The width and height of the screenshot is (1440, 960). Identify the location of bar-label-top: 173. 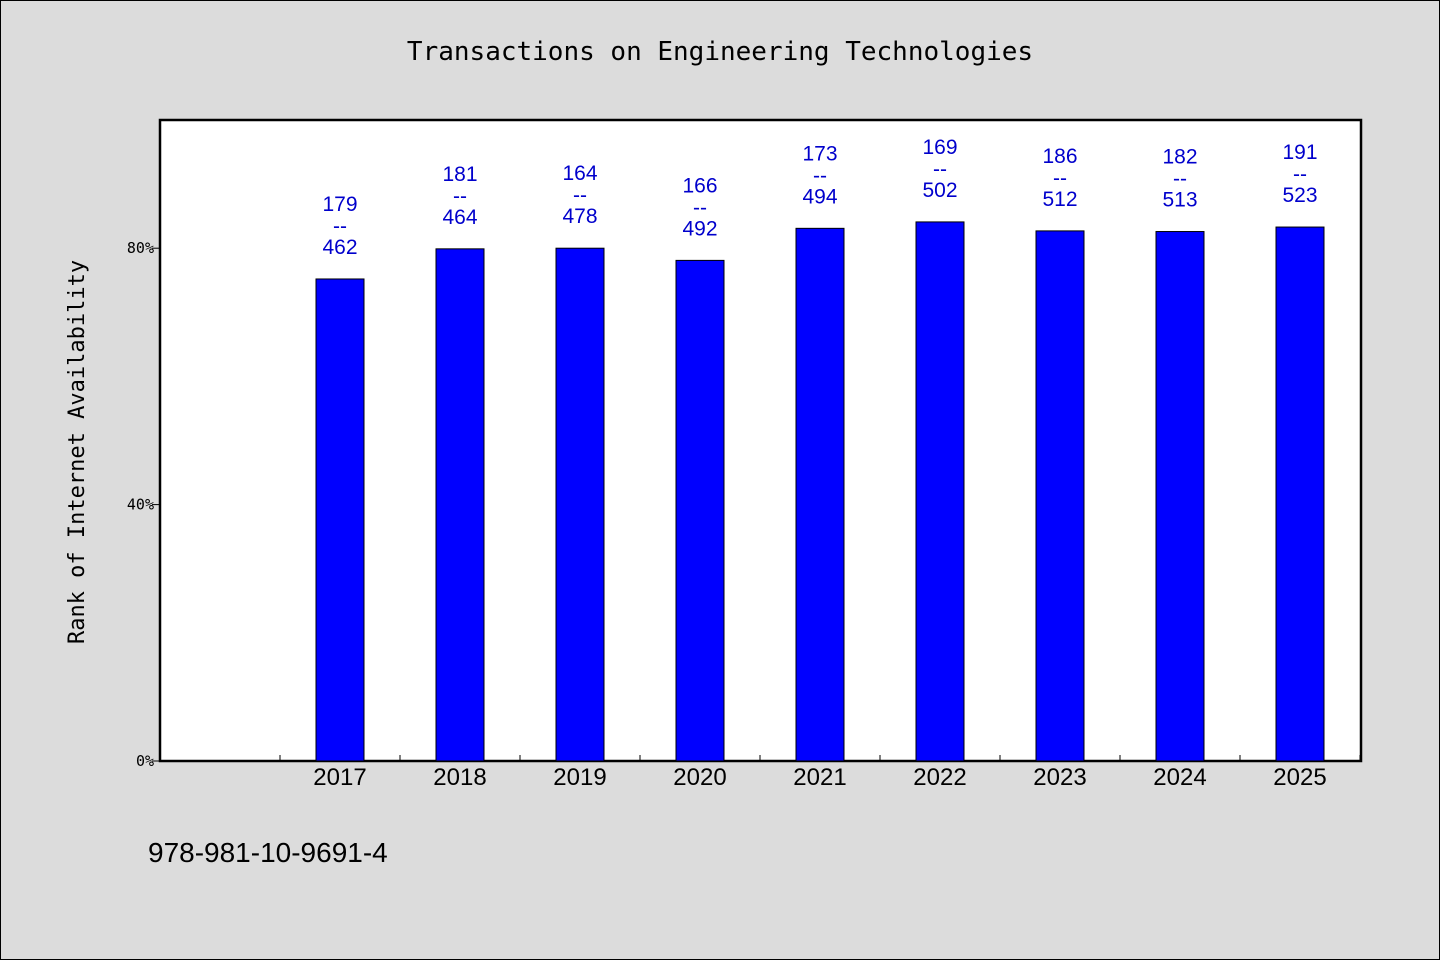
(819, 153).